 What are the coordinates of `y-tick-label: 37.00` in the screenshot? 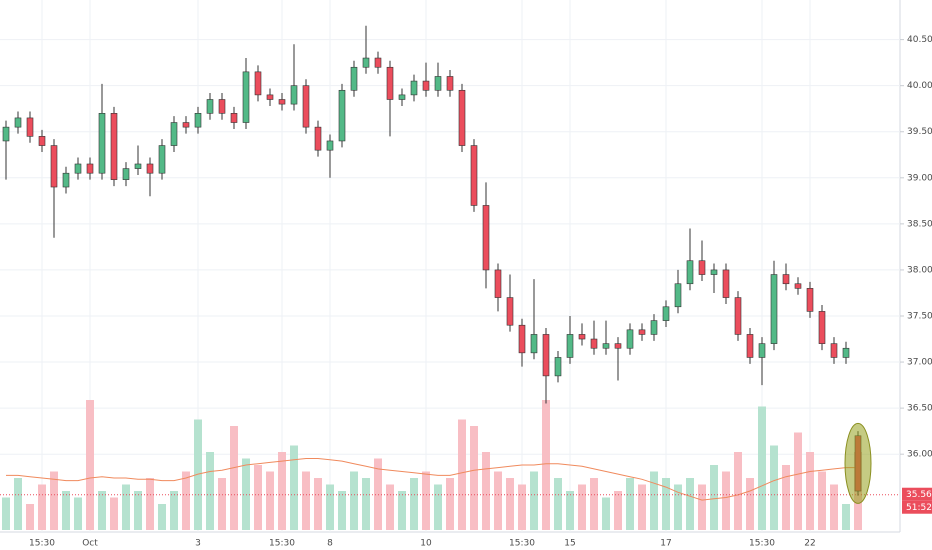 It's located at (919, 363).